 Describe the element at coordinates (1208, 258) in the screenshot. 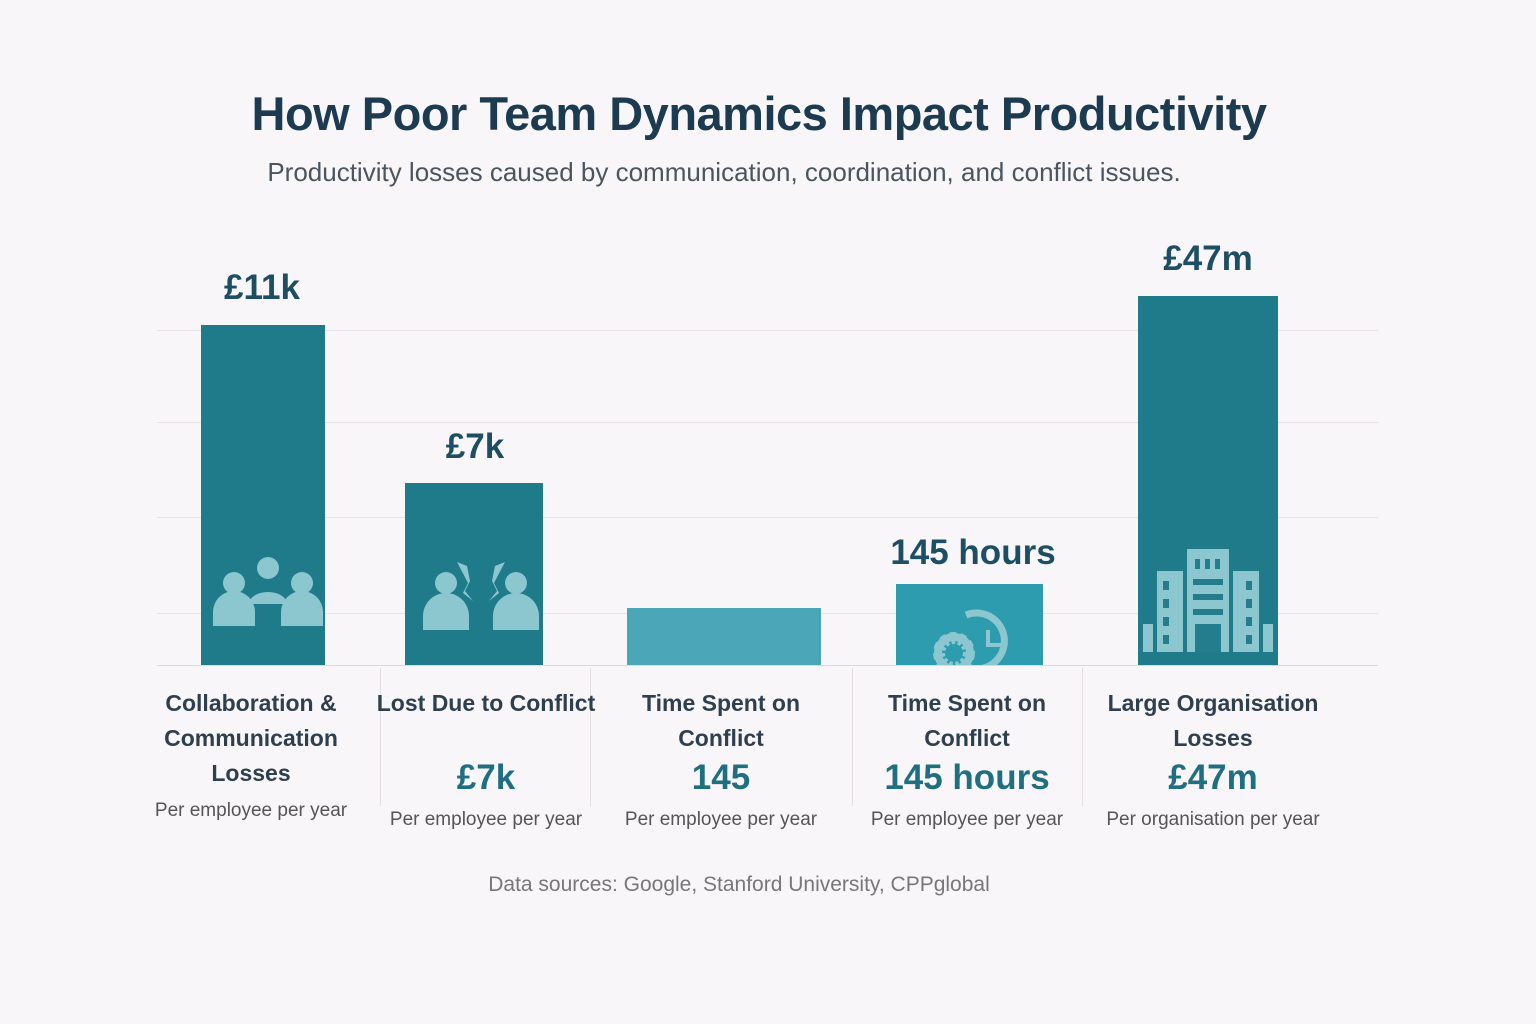

I see `data-label: £47m` at that location.